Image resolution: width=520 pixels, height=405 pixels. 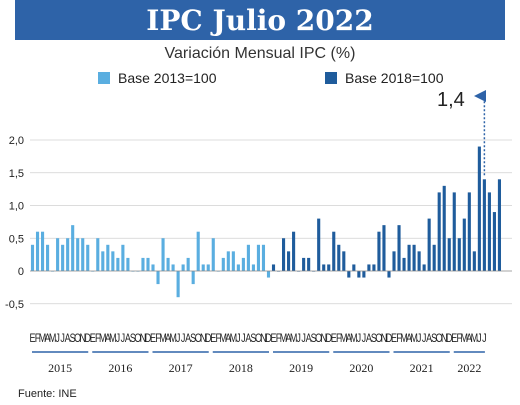 What do you see at coordinates (120, 368) in the screenshot?
I see `year-label: 2016` at bounding box center [120, 368].